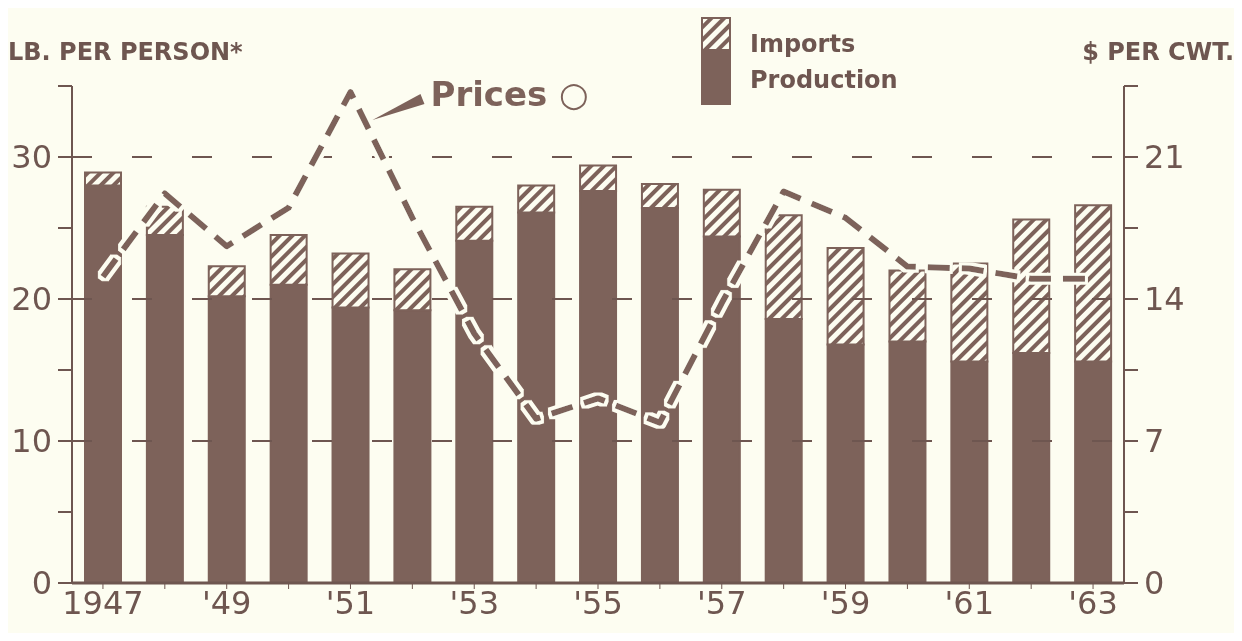 This screenshot has height=641, width=1242. What do you see at coordinates (31, 441) in the screenshot?
I see `y-tick-label: 10` at bounding box center [31, 441].